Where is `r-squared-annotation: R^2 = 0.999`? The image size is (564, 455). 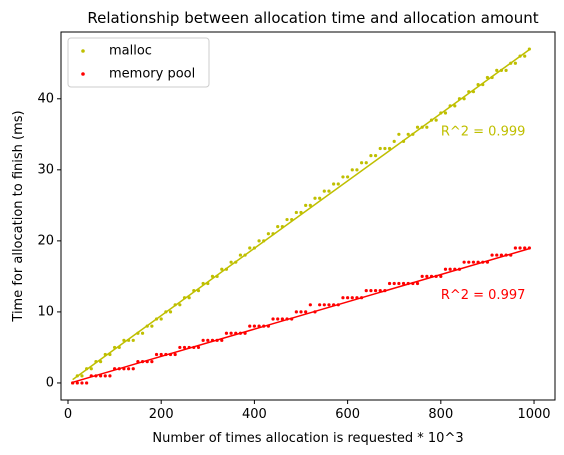
r-squared-annotation: R^2 = 0.999 is located at coordinates (483, 132).